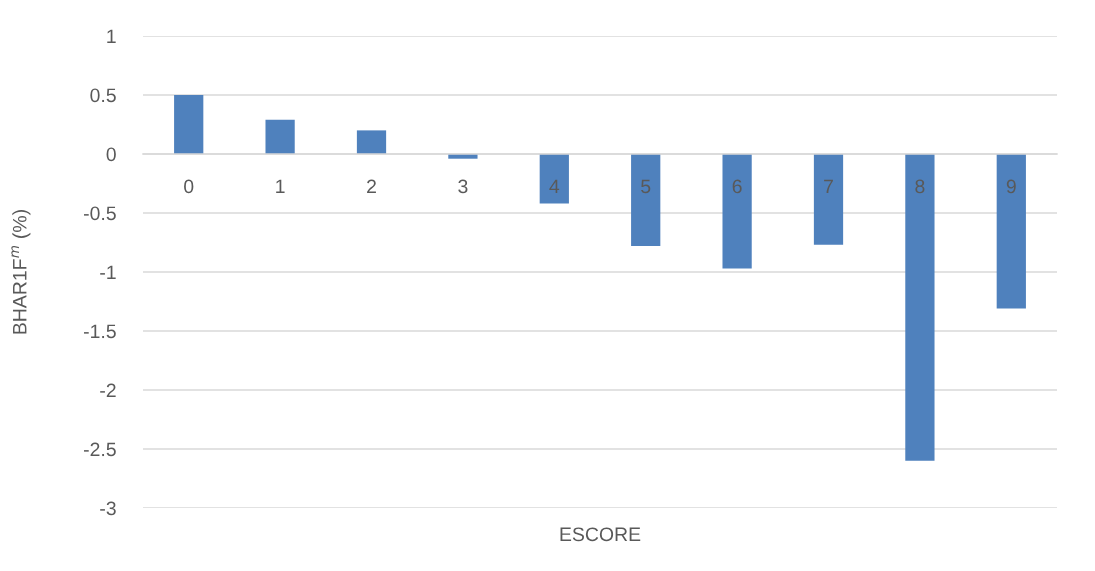 The height and width of the screenshot is (571, 1095). Describe the element at coordinates (828, 186) in the screenshot. I see `x-tick-label: 7` at that location.